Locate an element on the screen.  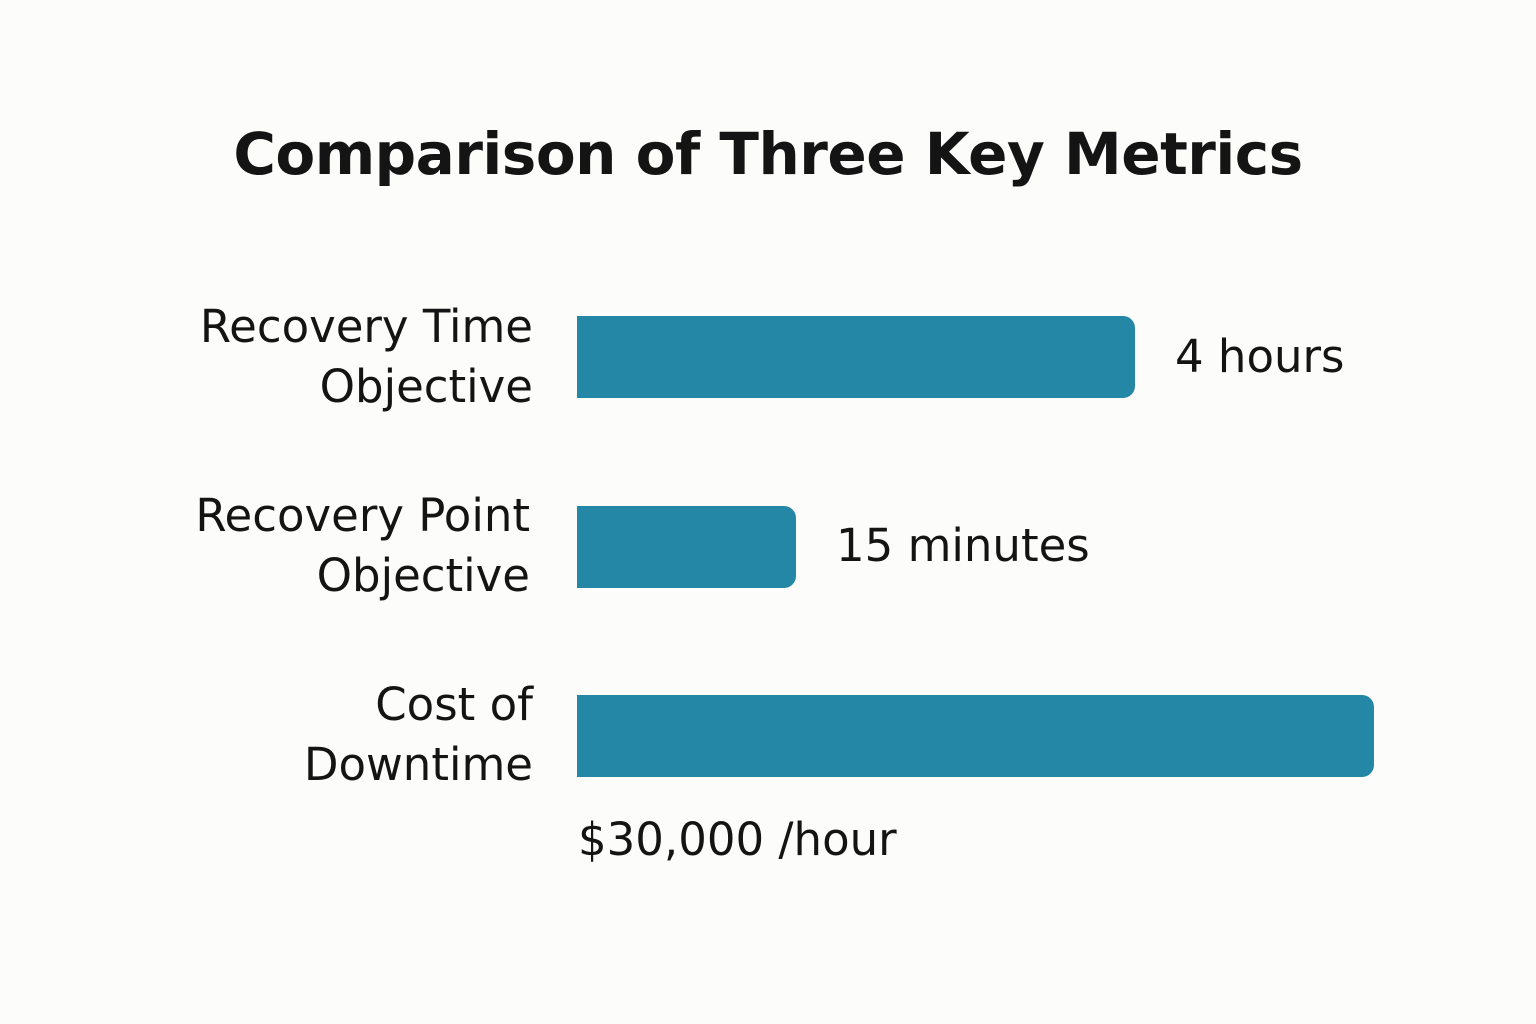
value-label-cost: $30,000 /hour is located at coordinates (737, 839).